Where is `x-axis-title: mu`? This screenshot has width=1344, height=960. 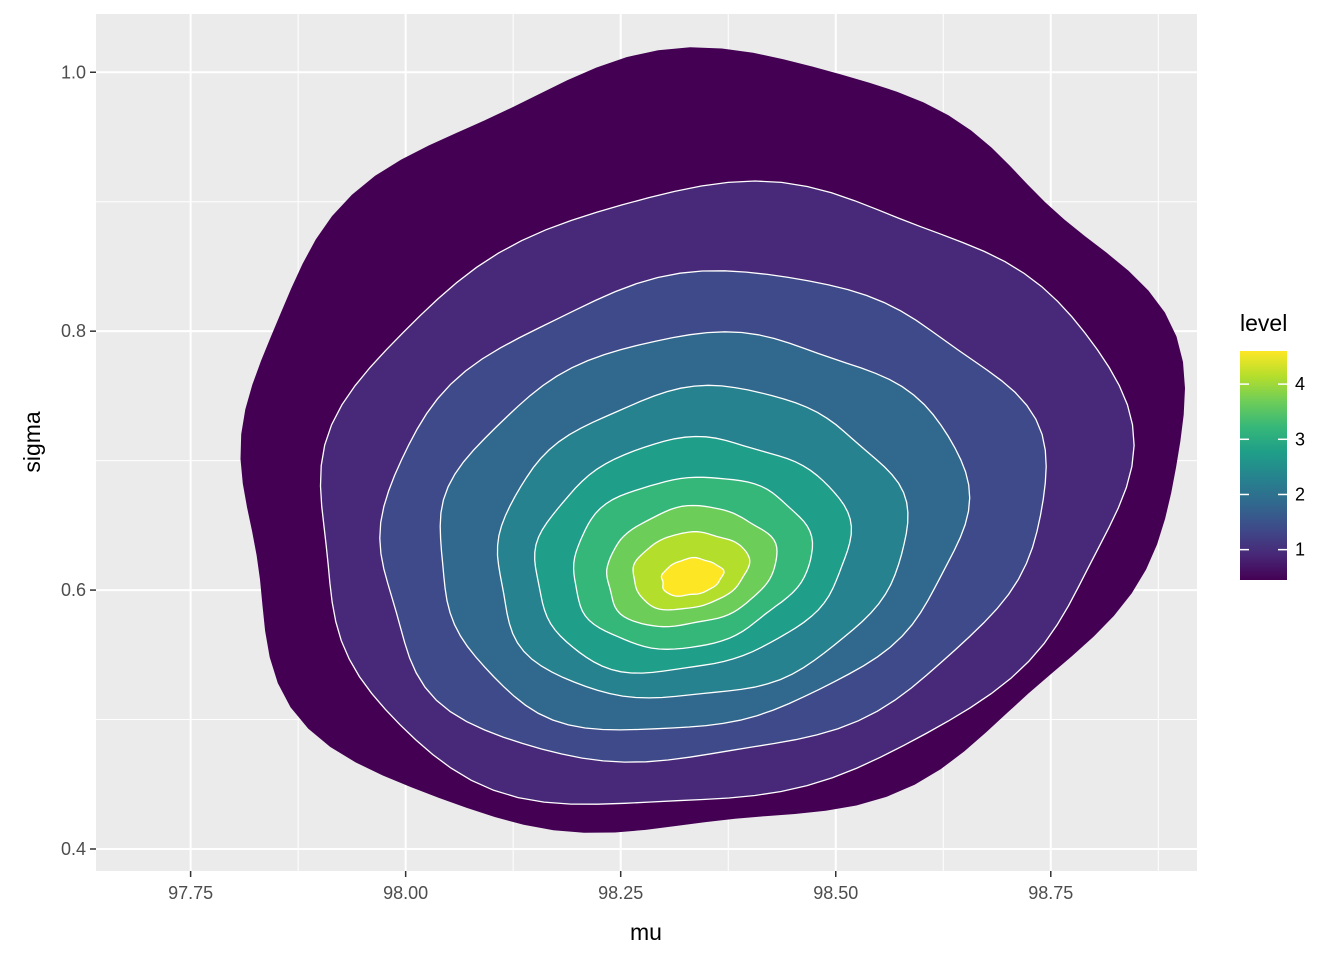 x-axis-title: mu is located at coordinates (646, 932).